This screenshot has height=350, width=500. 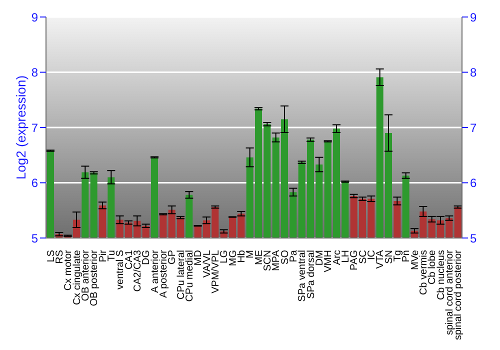 What do you see at coordinates (172, 257) in the screenshot?
I see `x-tick-label: GP` at bounding box center [172, 257].